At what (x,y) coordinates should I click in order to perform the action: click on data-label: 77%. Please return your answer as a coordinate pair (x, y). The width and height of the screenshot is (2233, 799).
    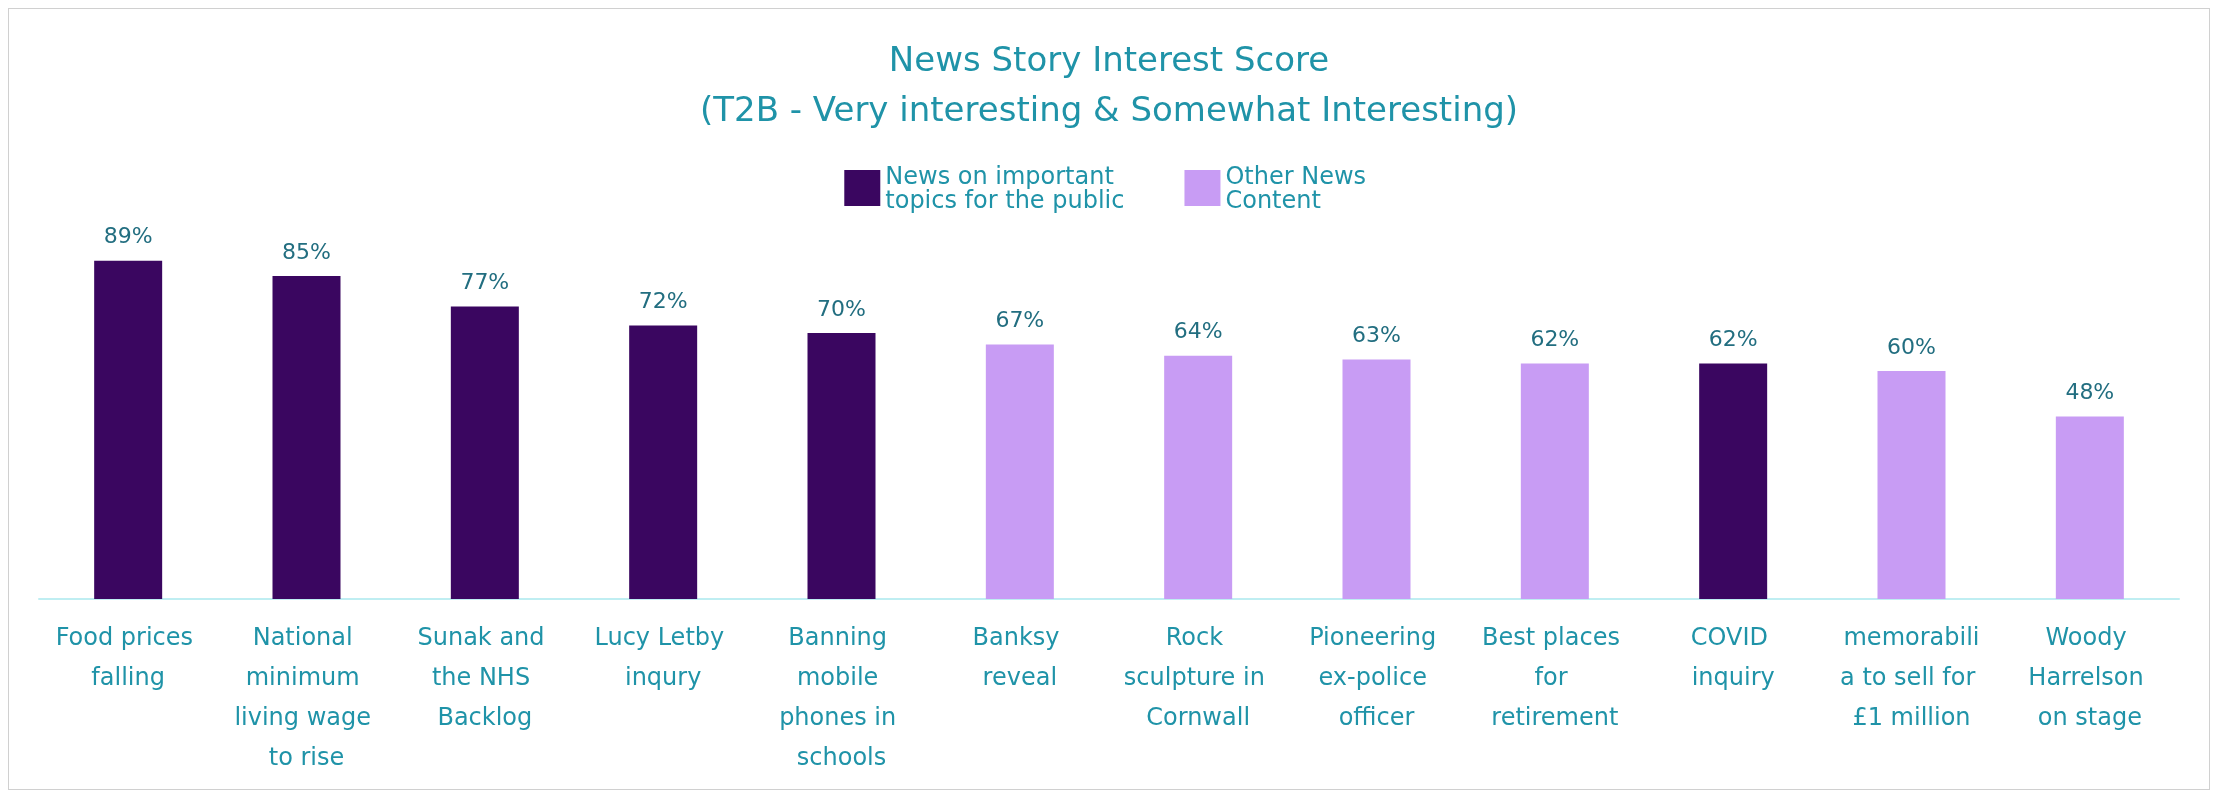
    Looking at the image, I should click on (485, 281).